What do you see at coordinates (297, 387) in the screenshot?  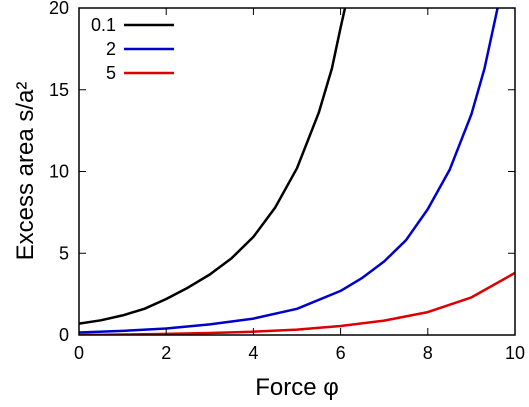 I see `x-axis-title: Force φ` at bounding box center [297, 387].